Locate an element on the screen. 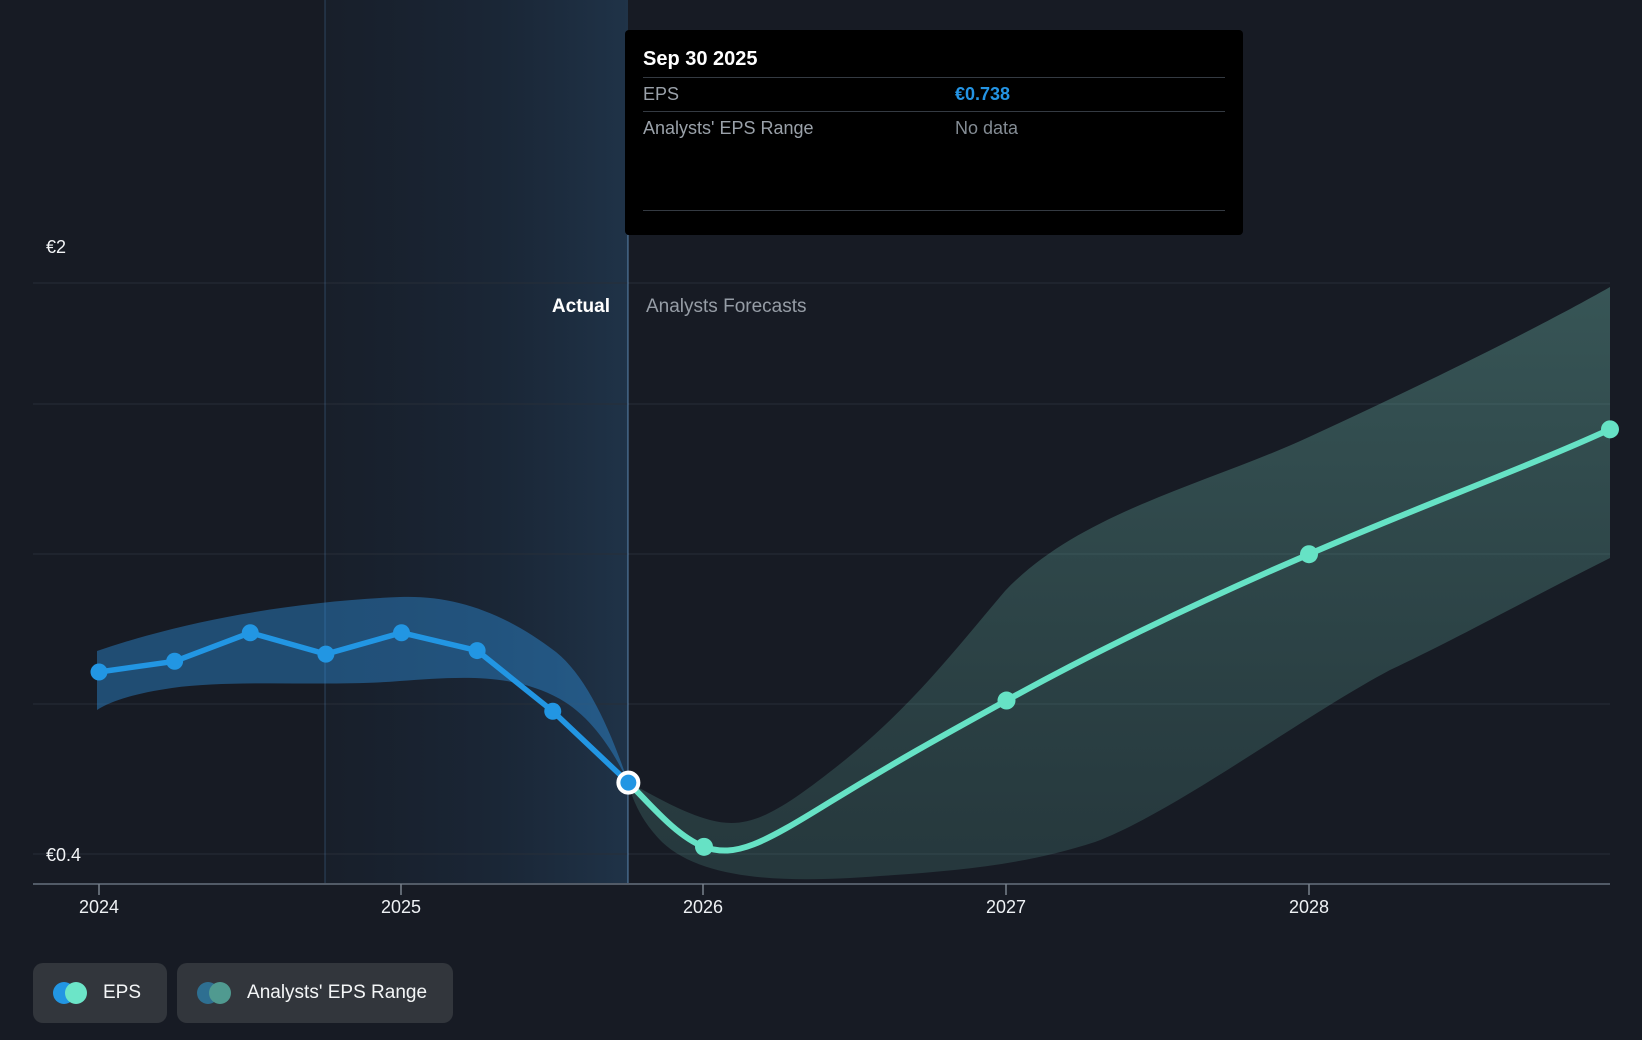  analysts-range-series-icon is located at coordinates (214, 993).